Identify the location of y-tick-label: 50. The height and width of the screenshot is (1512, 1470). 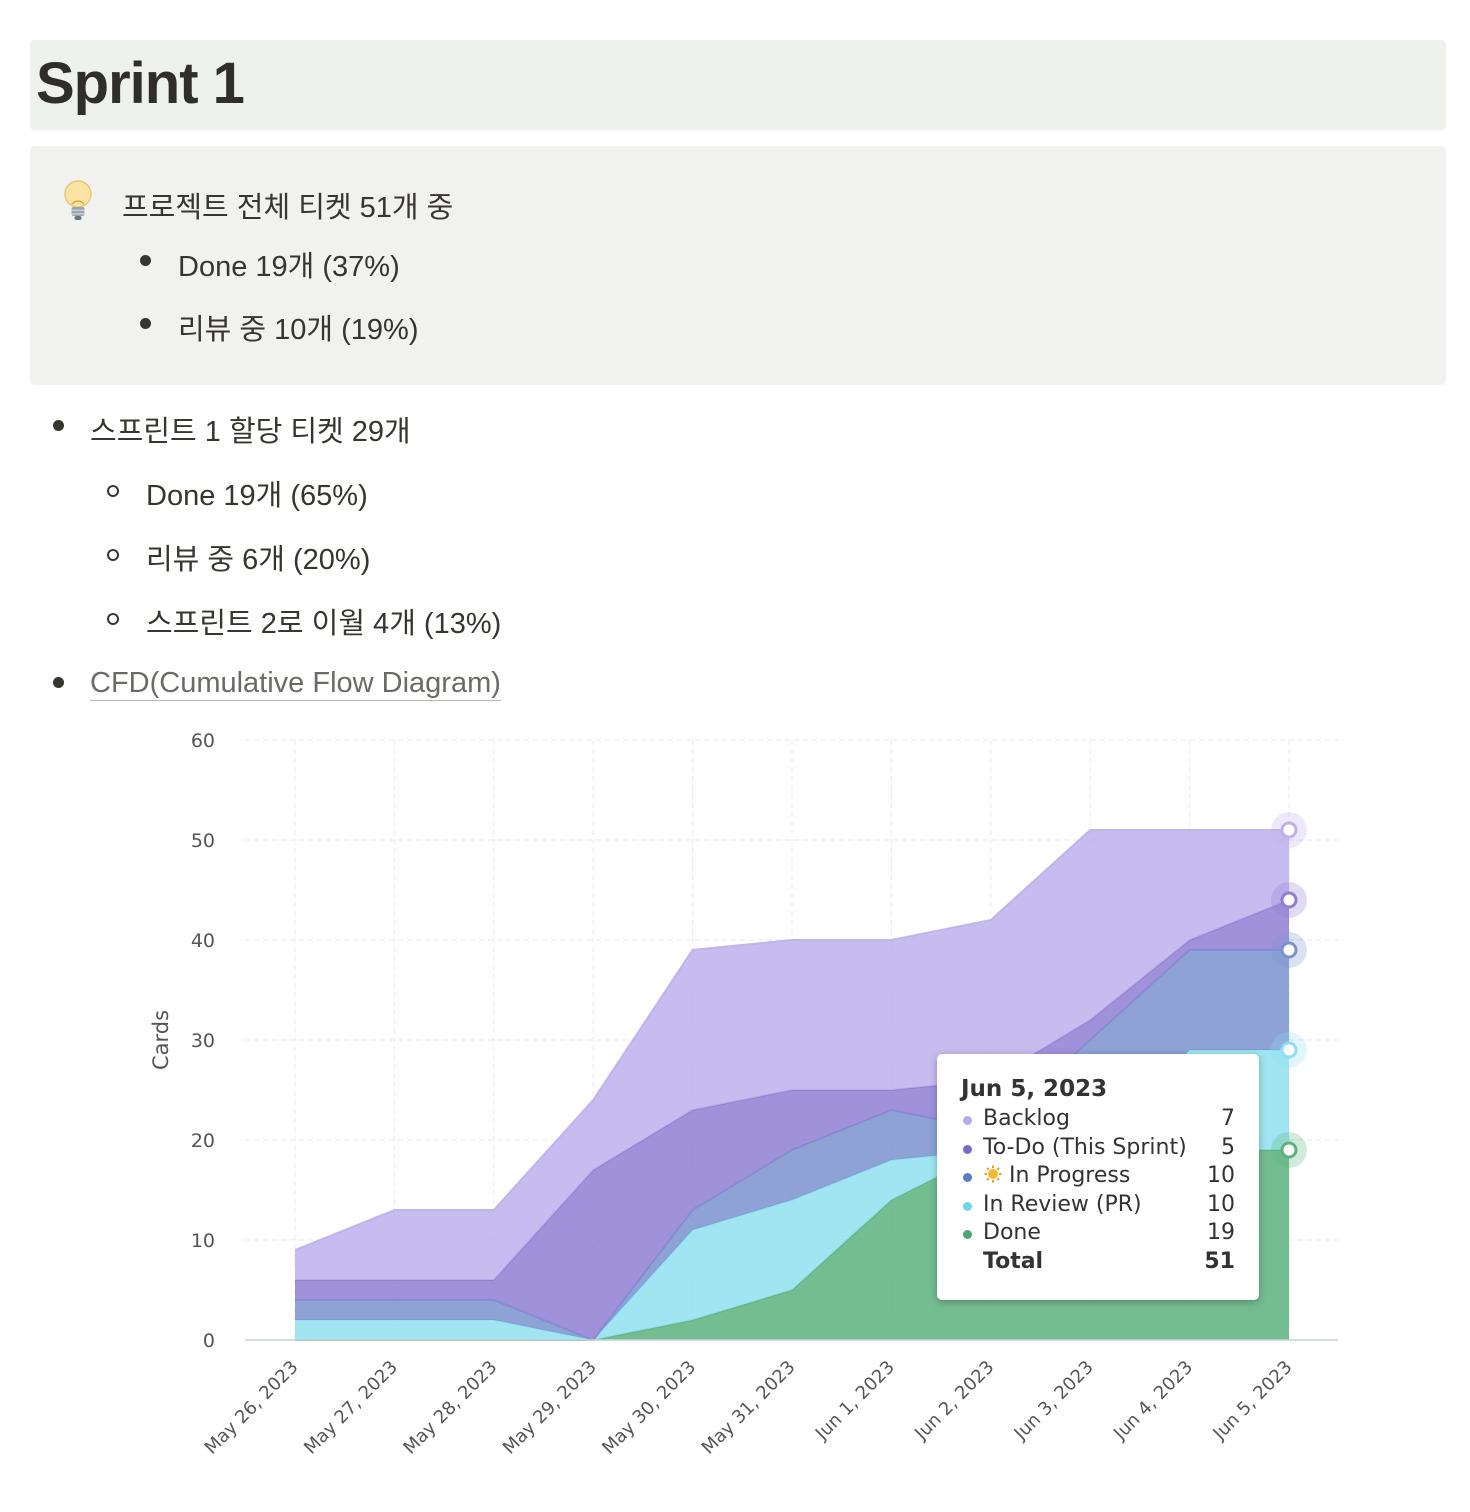
(203, 841).